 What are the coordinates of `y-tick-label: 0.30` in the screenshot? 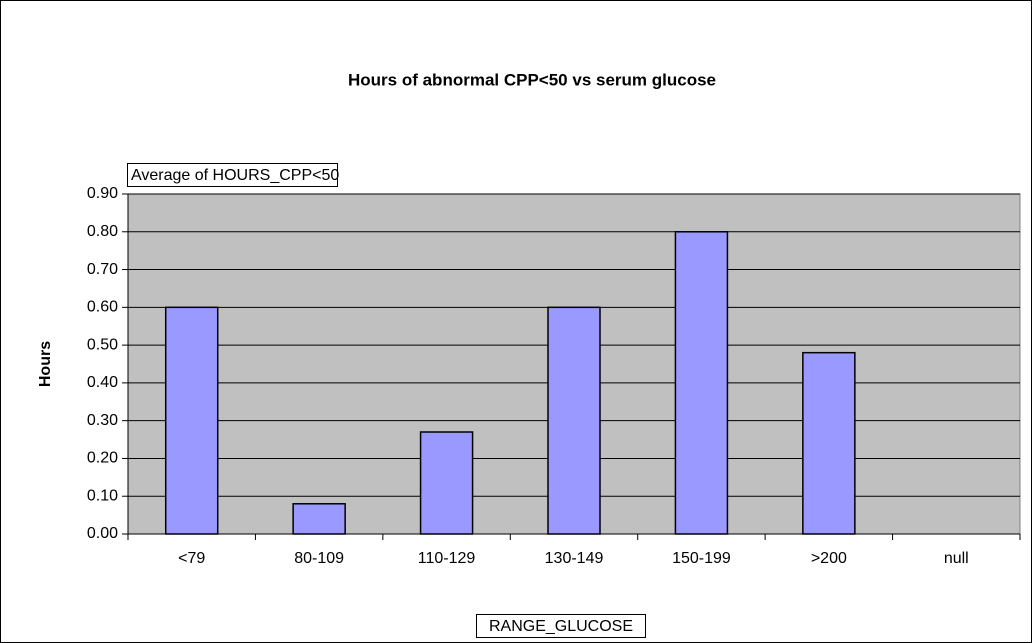 It's located at (102, 420).